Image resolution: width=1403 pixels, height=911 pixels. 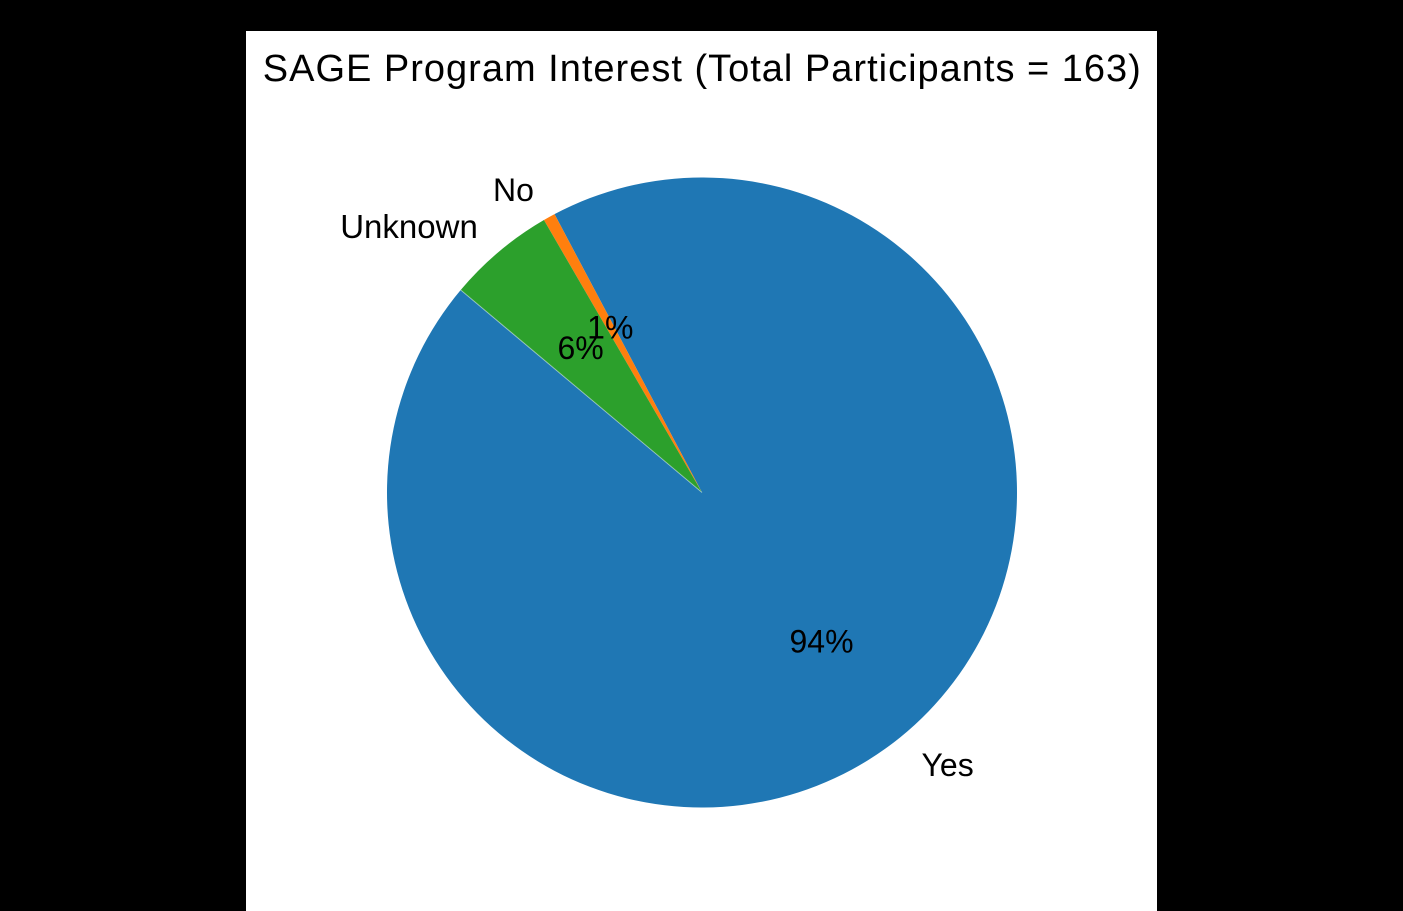 What do you see at coordinates (409, 226) in the screenshot?
I see `svg-text: Unknown` at bounding box center [409, 226].